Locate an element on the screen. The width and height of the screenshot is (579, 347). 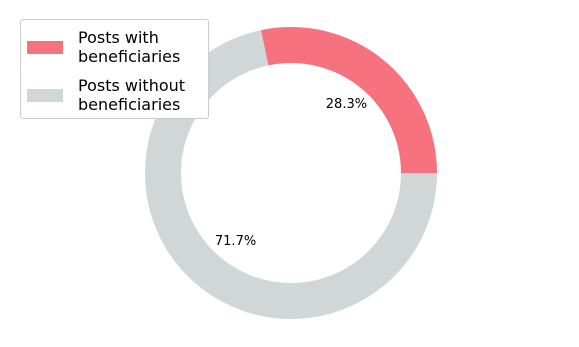
donut-segment is located at coordinates (348, 99).